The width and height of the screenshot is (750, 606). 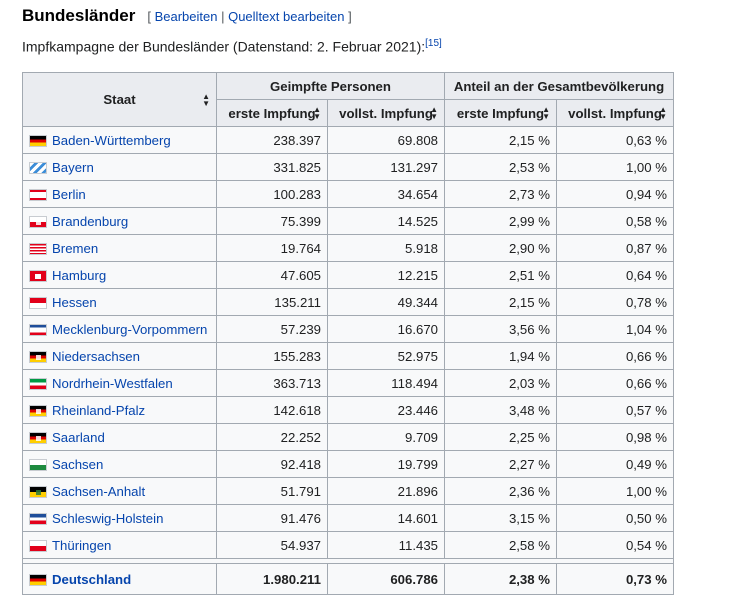 I want to click on cell-full-vaccination: 21.896, so click(x=386, y=491).